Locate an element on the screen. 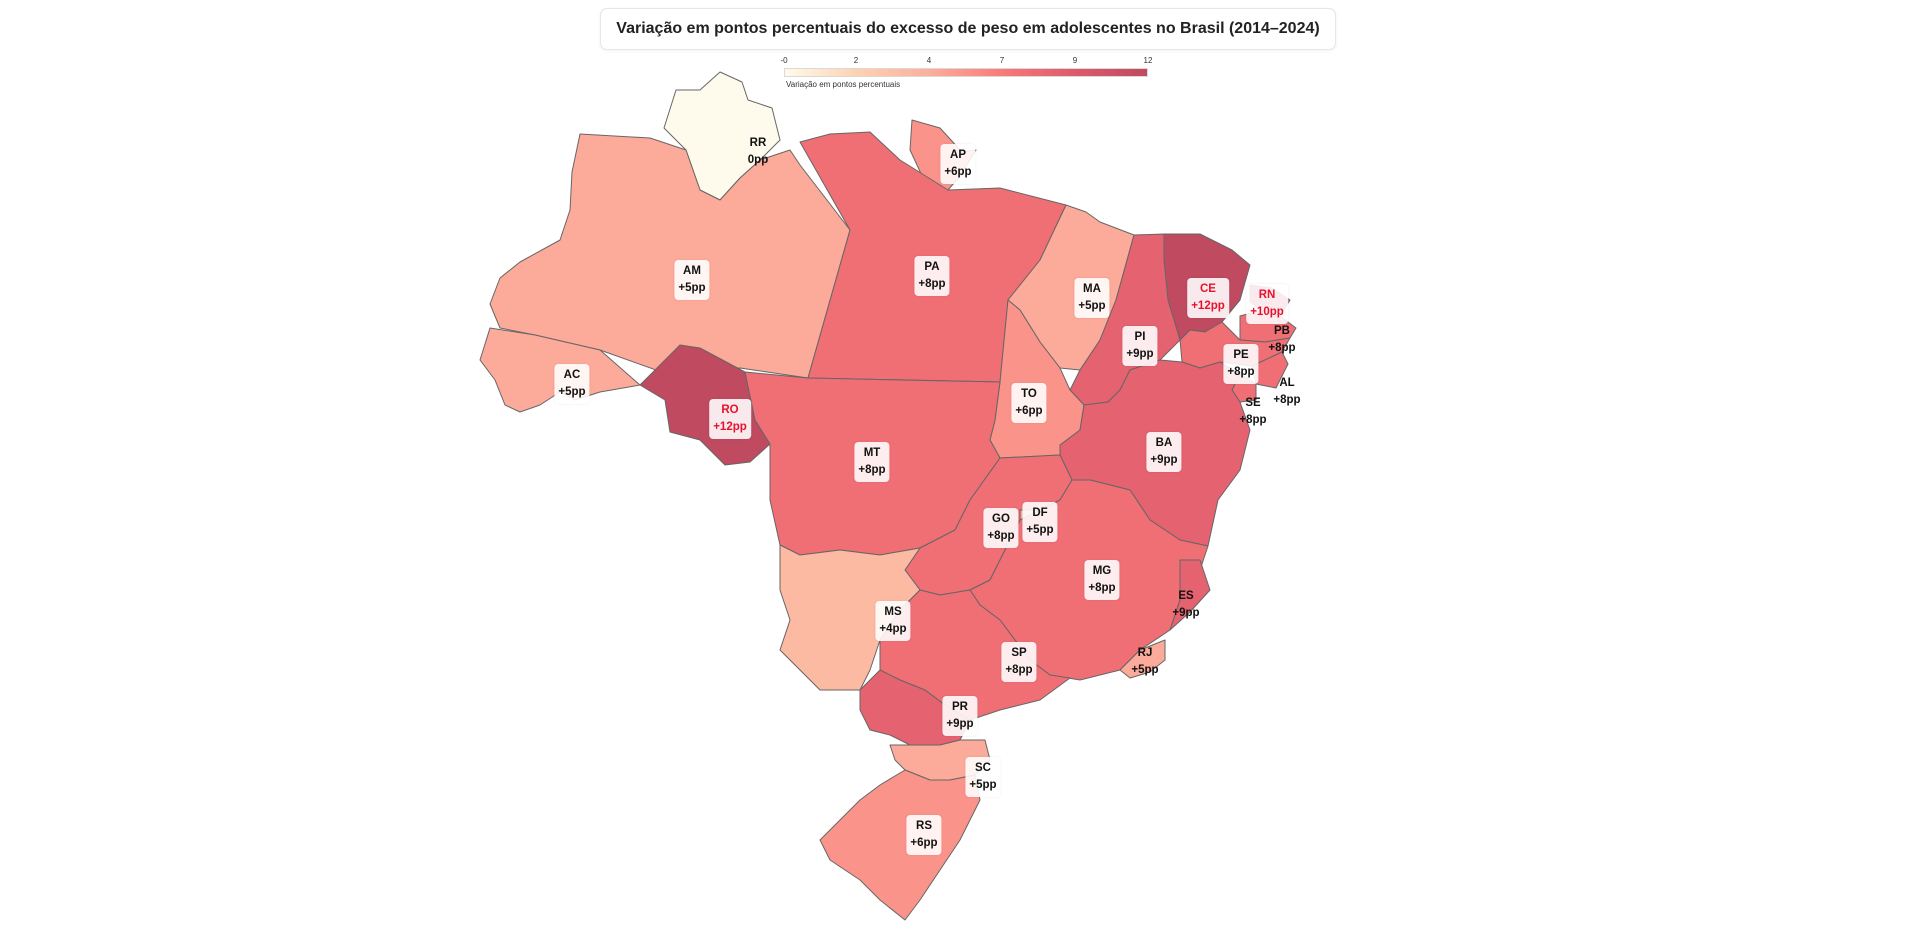 This screenshot has width=1920, height=940. state-label-rj: RJ +5pp is located at coordinates (1144, 662).